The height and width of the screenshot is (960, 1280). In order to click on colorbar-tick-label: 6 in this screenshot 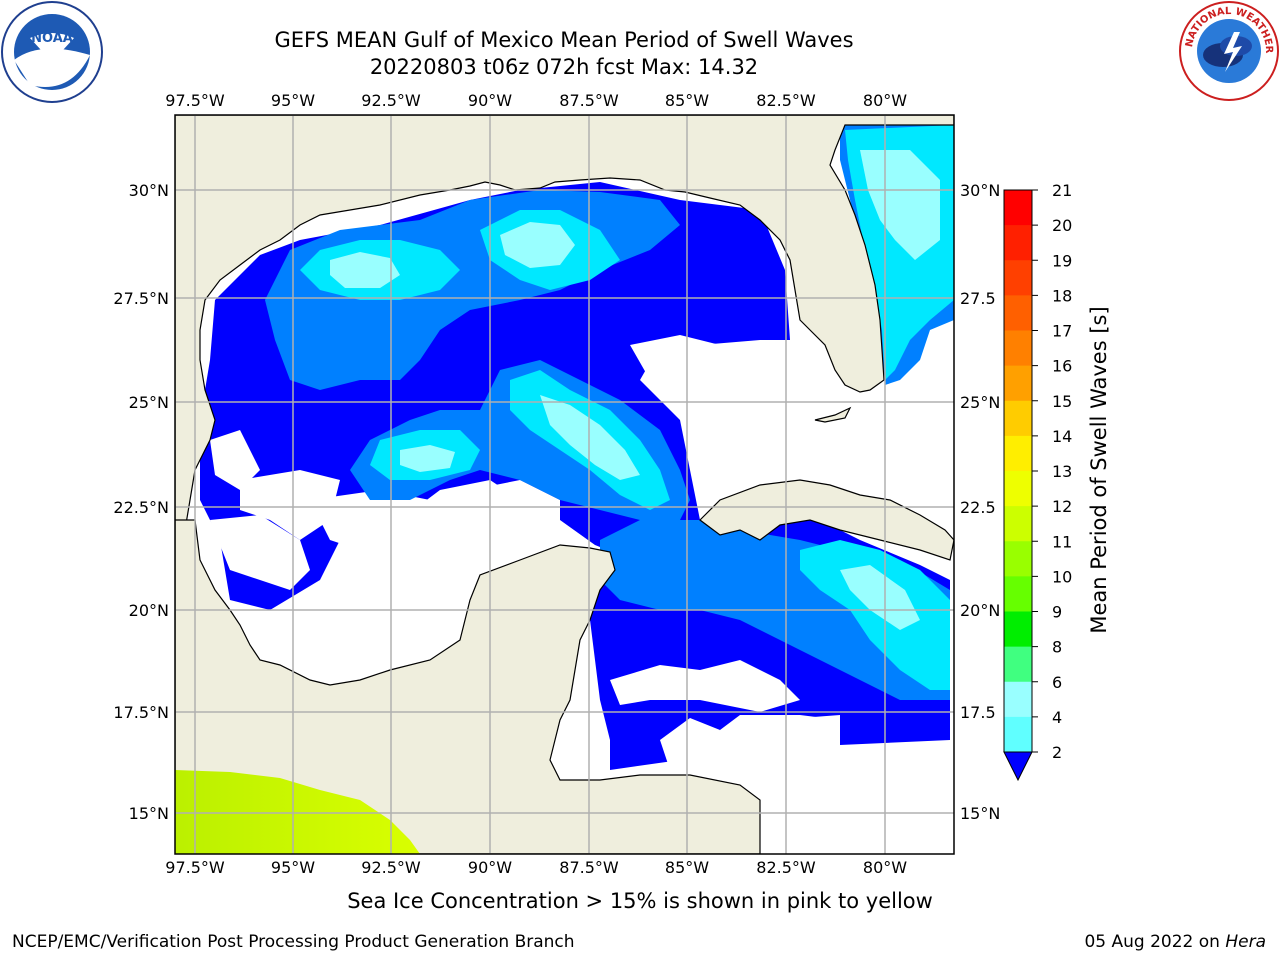, I will do `click(1057, 682)`.